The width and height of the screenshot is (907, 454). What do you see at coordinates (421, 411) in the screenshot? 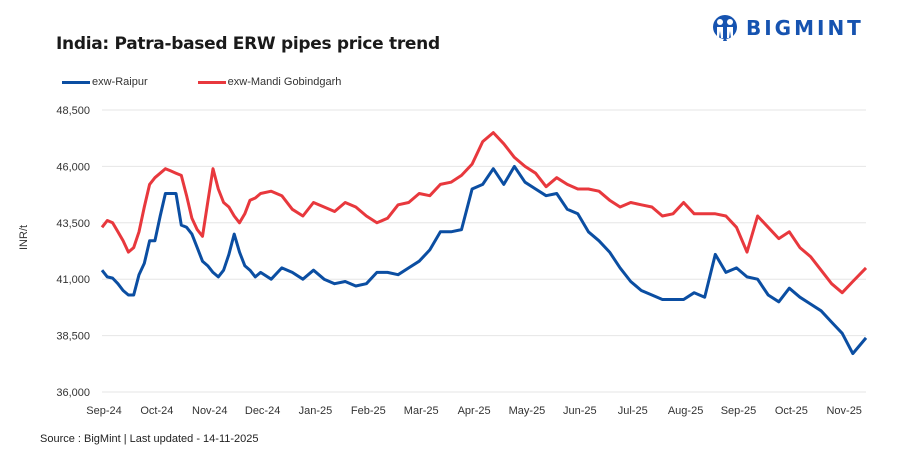
I see `x-tick-label: Mar-25` at bounding box center [421, 411].